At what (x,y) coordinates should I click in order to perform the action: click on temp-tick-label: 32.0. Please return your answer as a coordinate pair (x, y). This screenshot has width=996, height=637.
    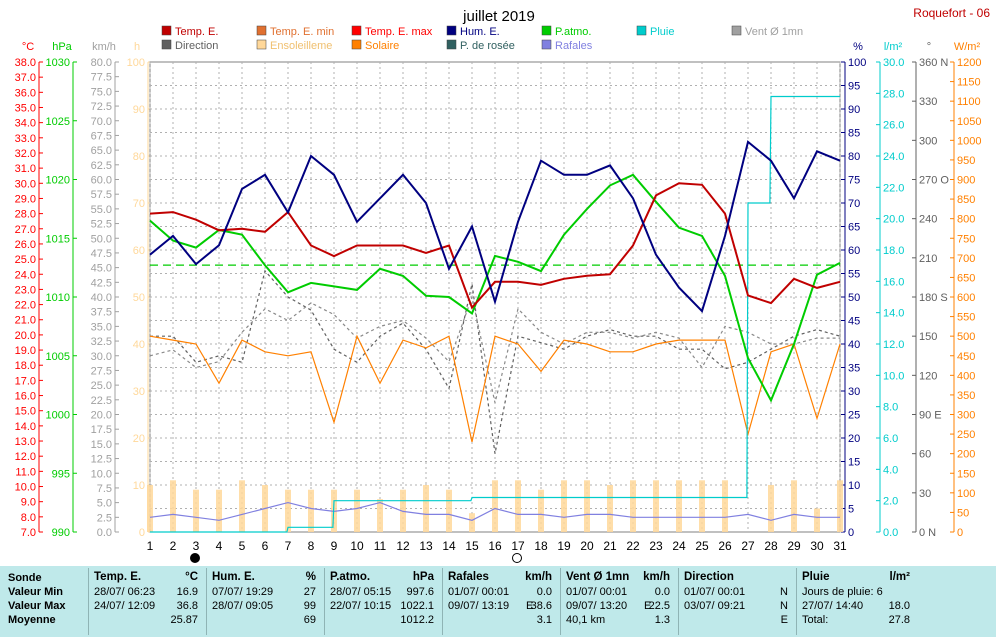
    Looking at the image, I should click on (25, 154).